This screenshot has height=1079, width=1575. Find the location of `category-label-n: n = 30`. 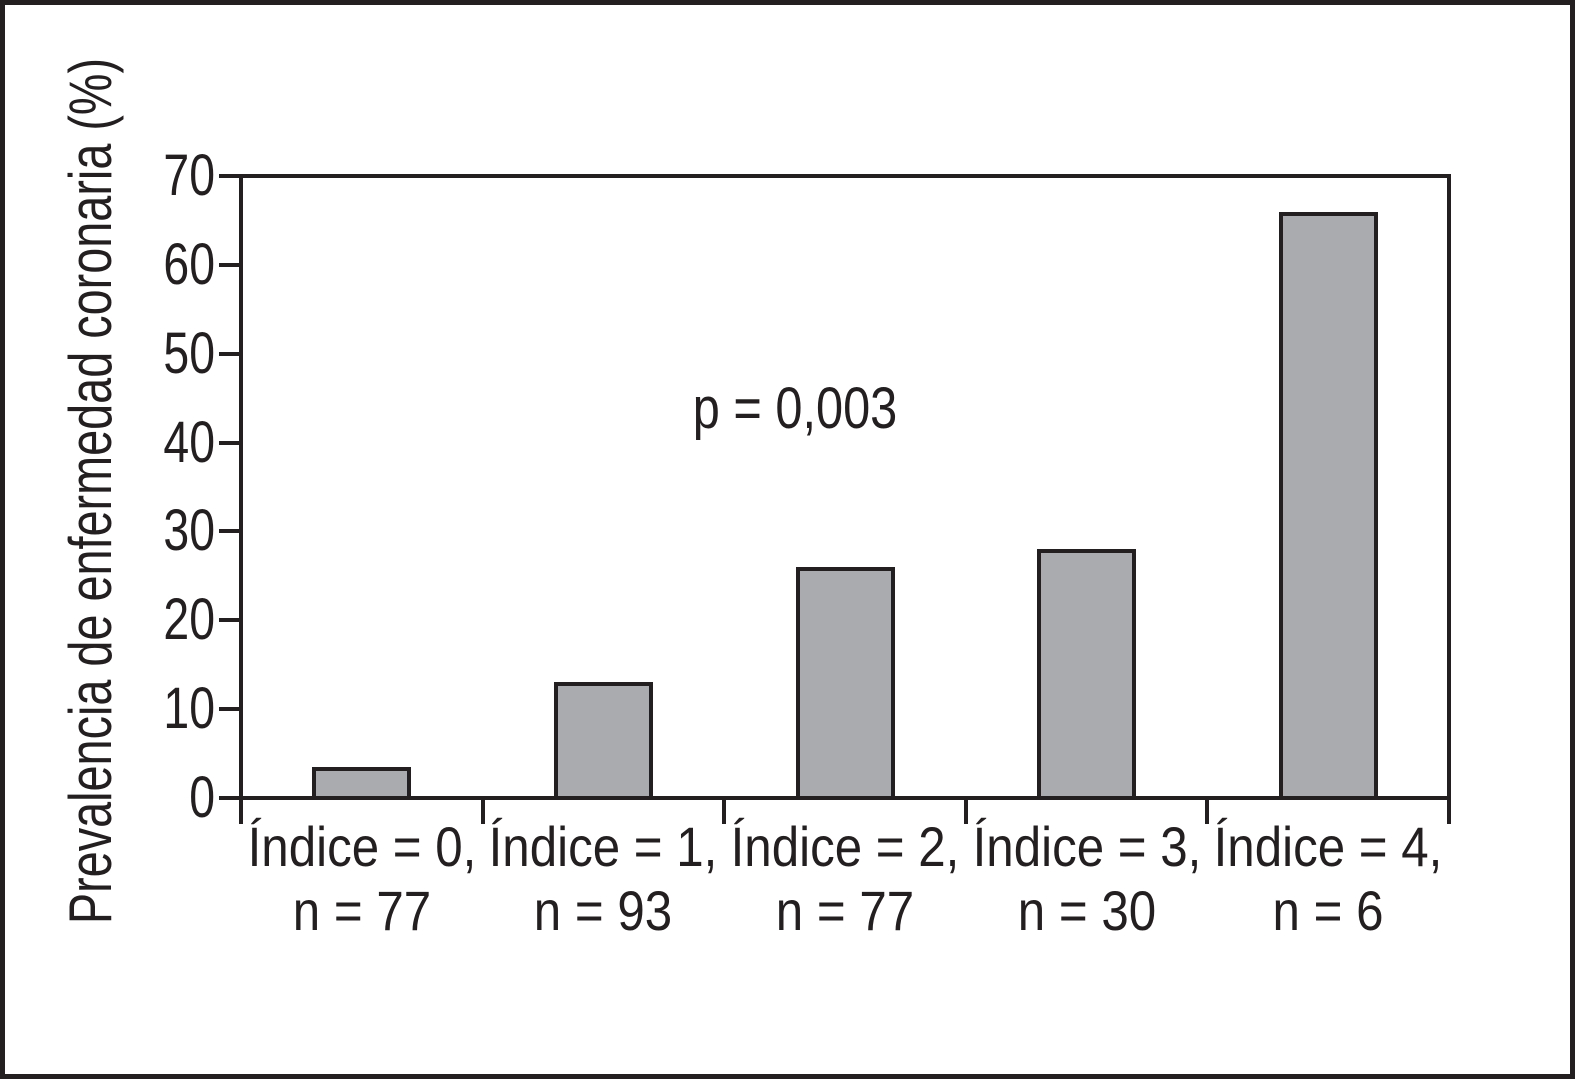

category-label-n: n = 30 is located at coordinates (1086, 910).